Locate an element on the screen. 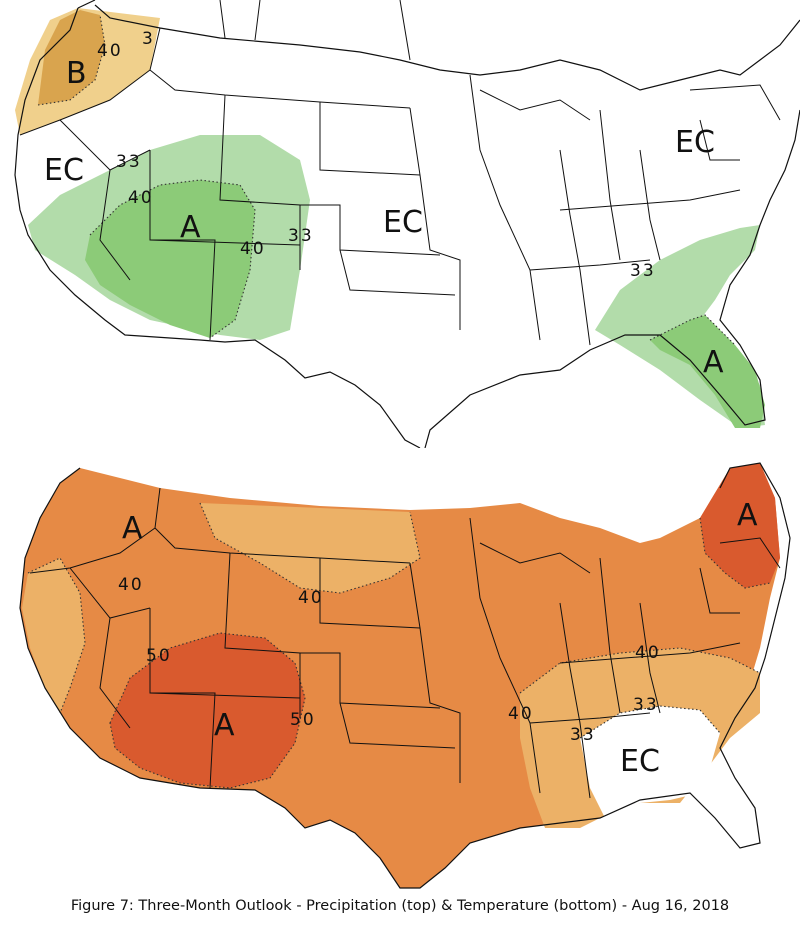 The height and width of the screenshot is (926, 800). precip-label-33-sw: 33 is located at coordinates (301, 236).